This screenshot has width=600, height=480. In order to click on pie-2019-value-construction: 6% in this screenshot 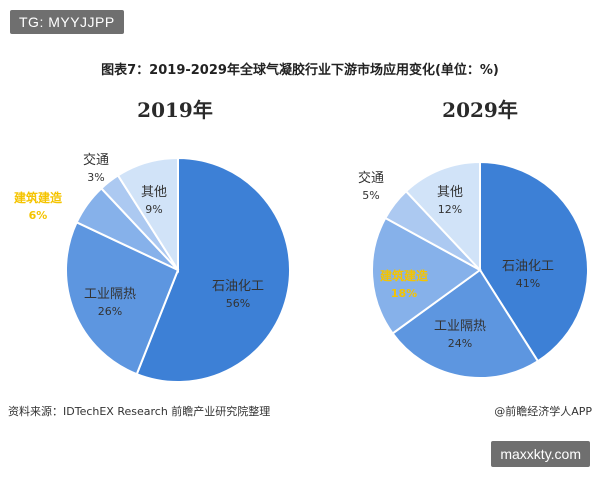, I will do `click(38, 215)`.